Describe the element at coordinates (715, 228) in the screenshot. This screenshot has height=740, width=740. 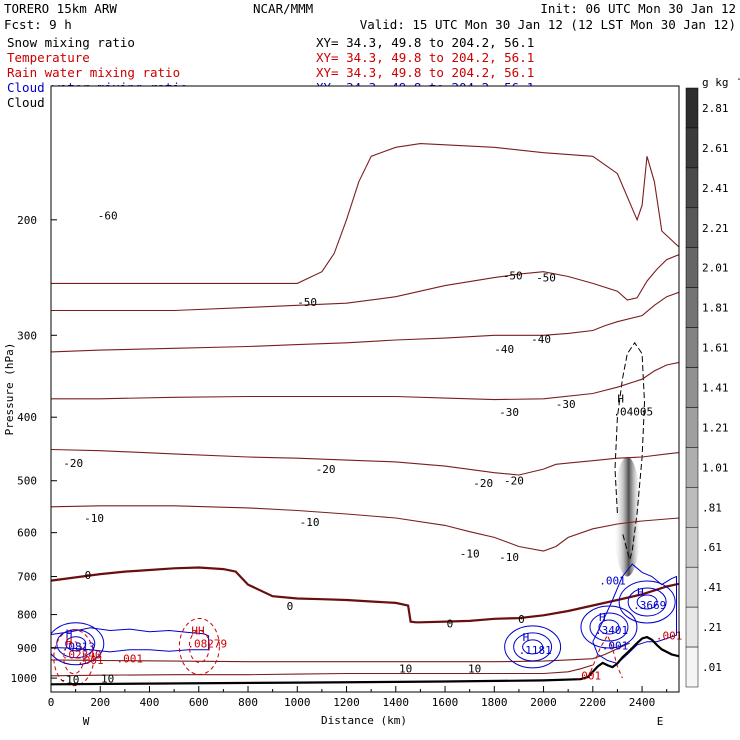
I see `colorbar-label: 2.21` at that location.